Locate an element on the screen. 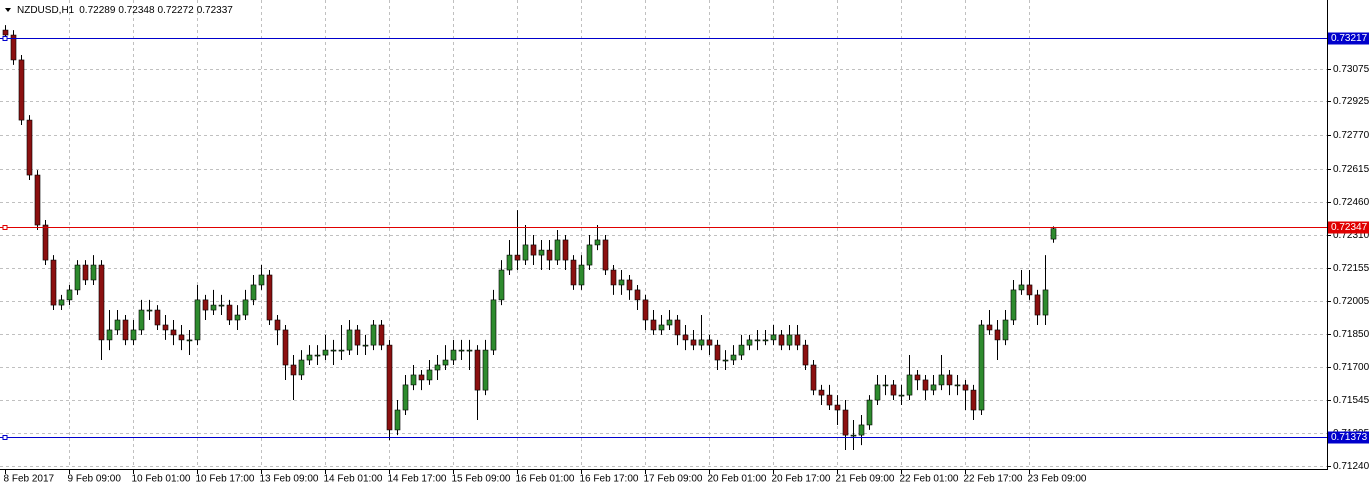 The image size is (1370, 490). x-tick-label: 16 Feb 17:00 is located at coordinates (609, 479).